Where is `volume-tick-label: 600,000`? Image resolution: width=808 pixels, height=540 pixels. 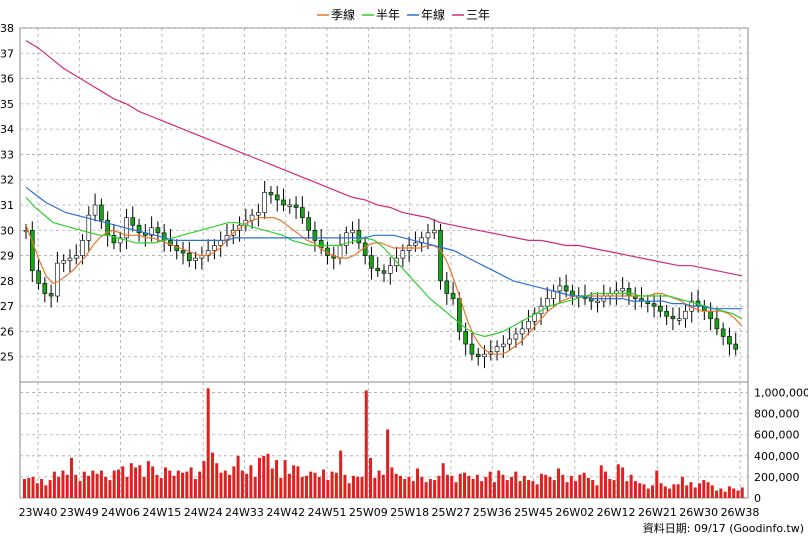 volume-tick-label: 600,000 is located at coordinates (777, 435).